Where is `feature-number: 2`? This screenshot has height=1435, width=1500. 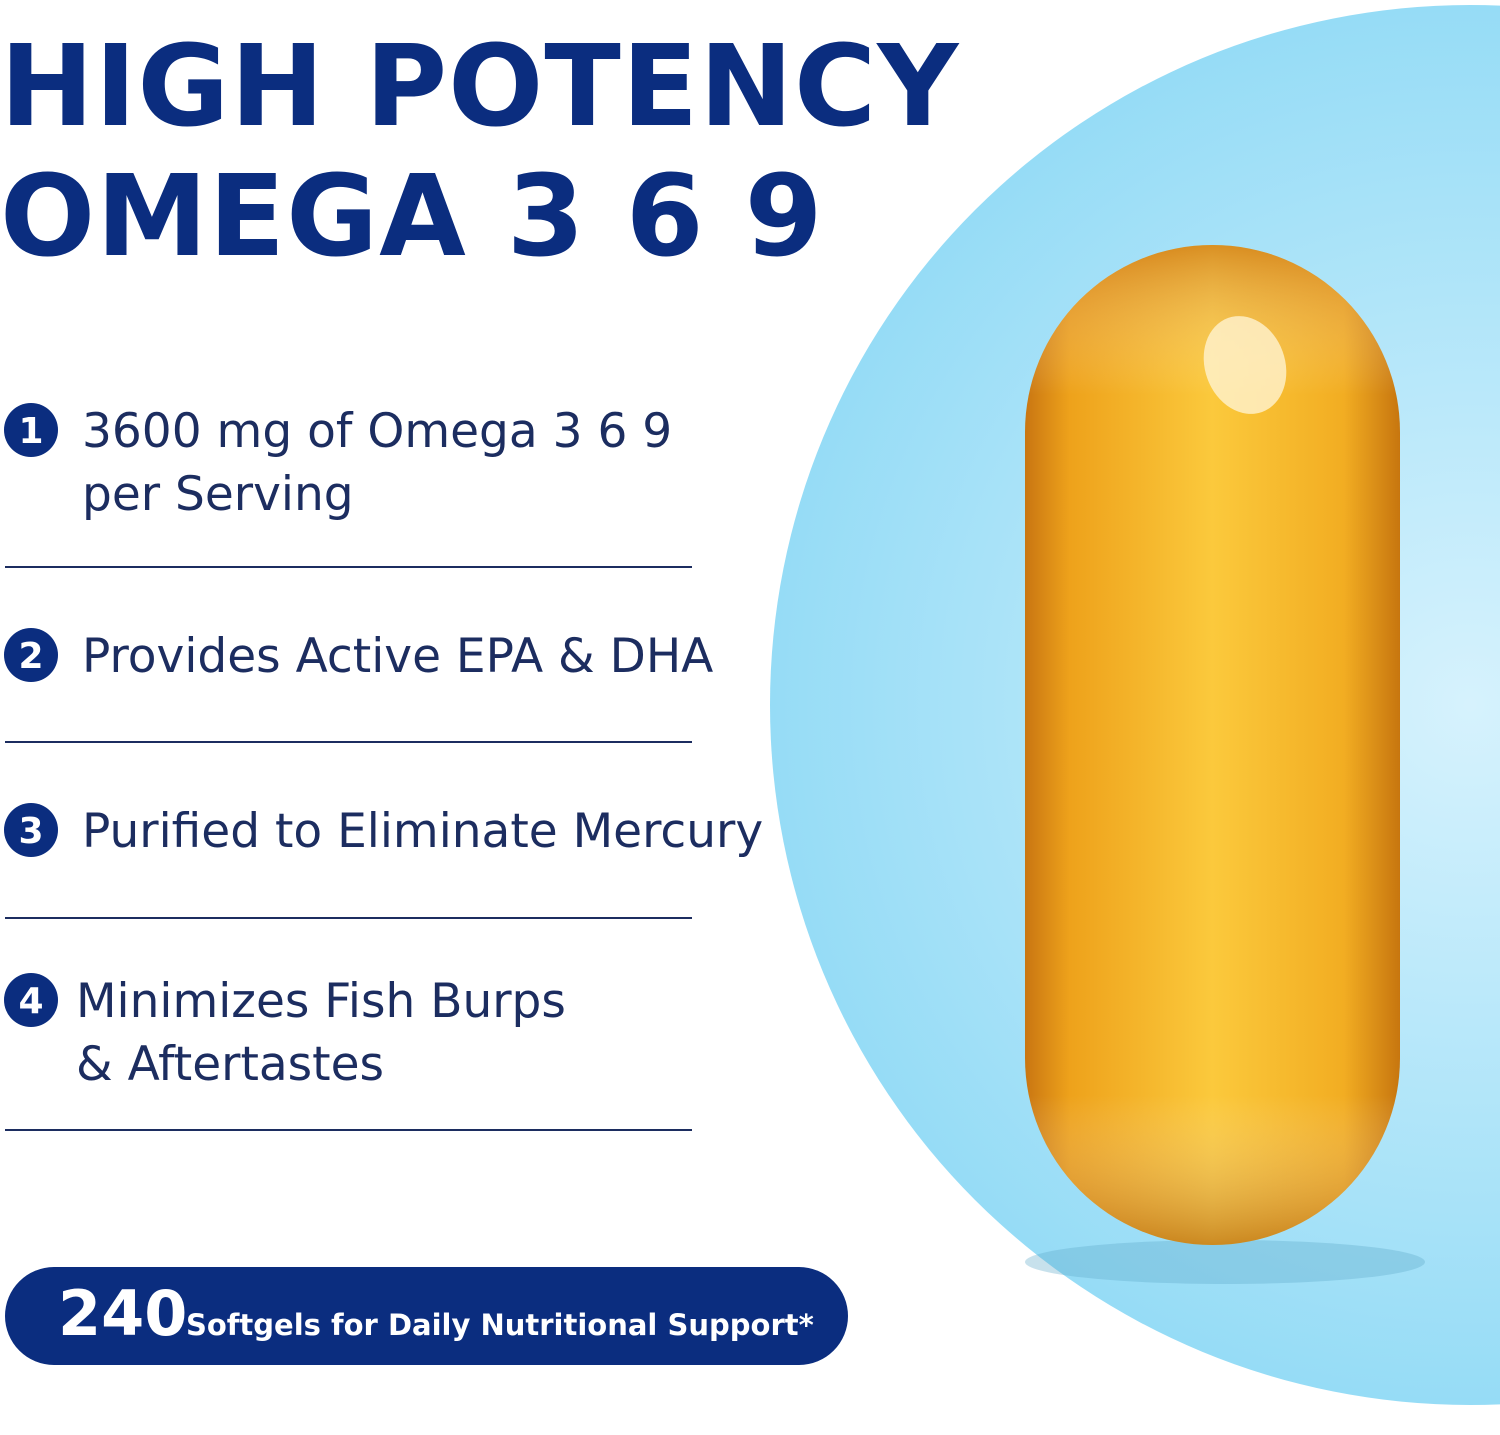
feature-number: 2 is located at coordinates (30, 656).